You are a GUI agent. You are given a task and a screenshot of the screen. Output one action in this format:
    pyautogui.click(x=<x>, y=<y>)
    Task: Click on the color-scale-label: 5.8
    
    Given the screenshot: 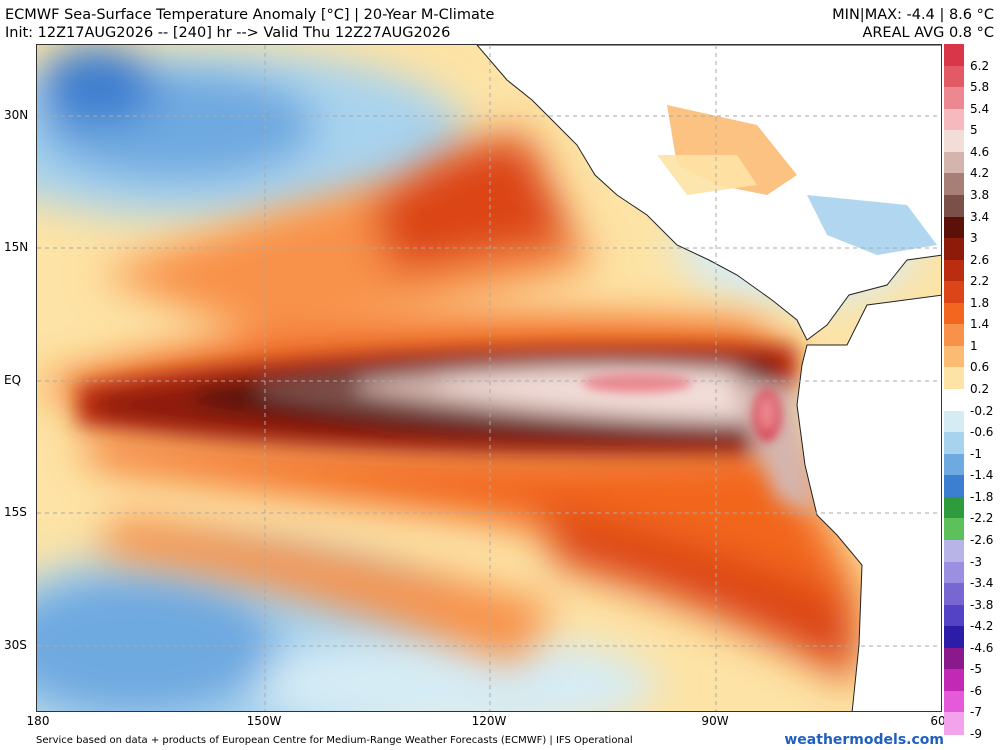 What is the action you would take?
    pyautogui.click(x=980, y=87)
    